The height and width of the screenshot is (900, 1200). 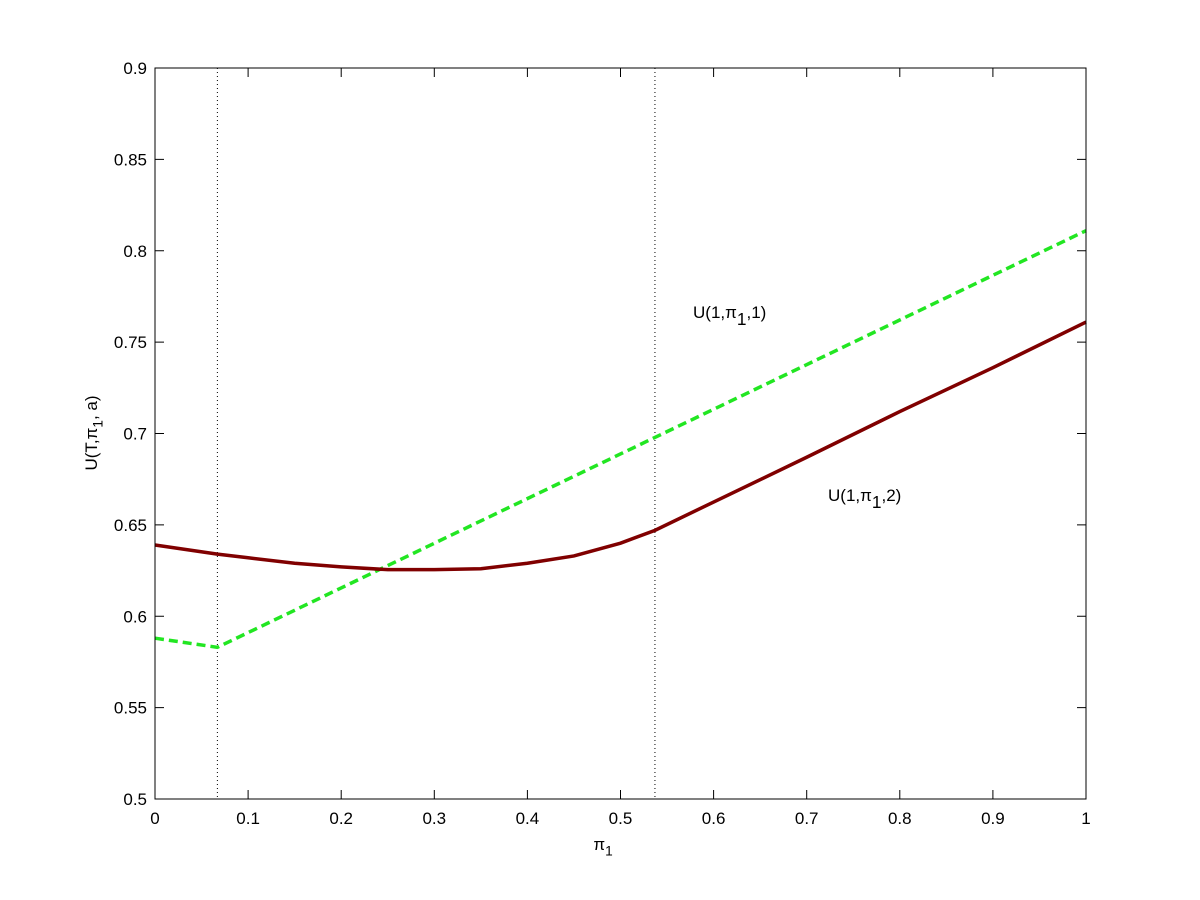 I want to click on x-tick-label: 0.8, so click(x=900, y=818).